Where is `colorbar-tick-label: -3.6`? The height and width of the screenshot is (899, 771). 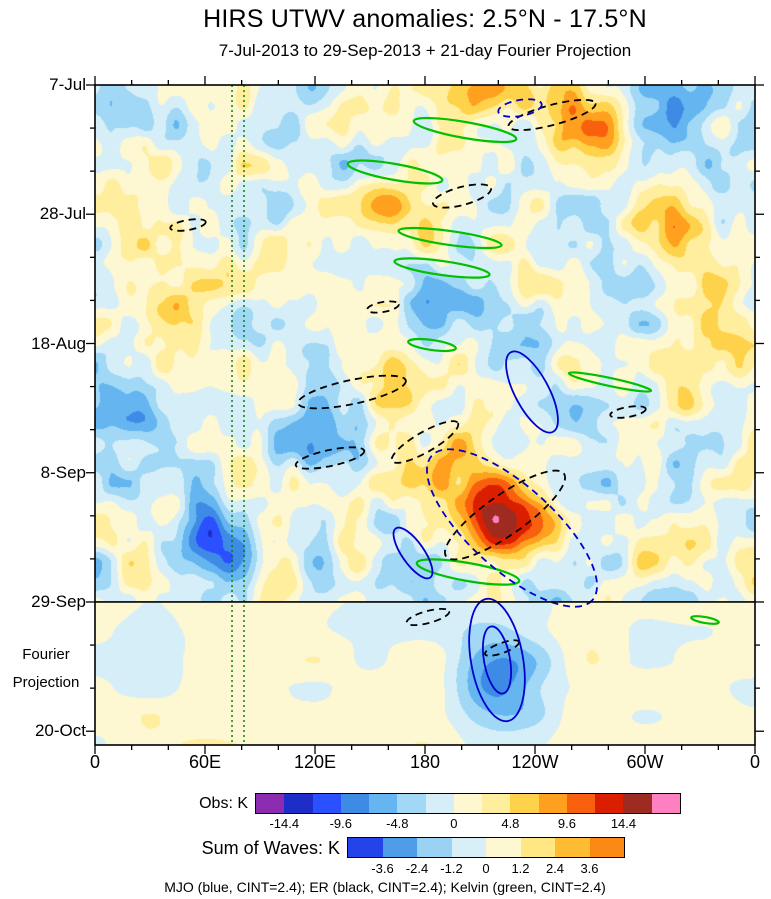
colorbar-tick-label: -3.6 is located at coordinates (382, 868).